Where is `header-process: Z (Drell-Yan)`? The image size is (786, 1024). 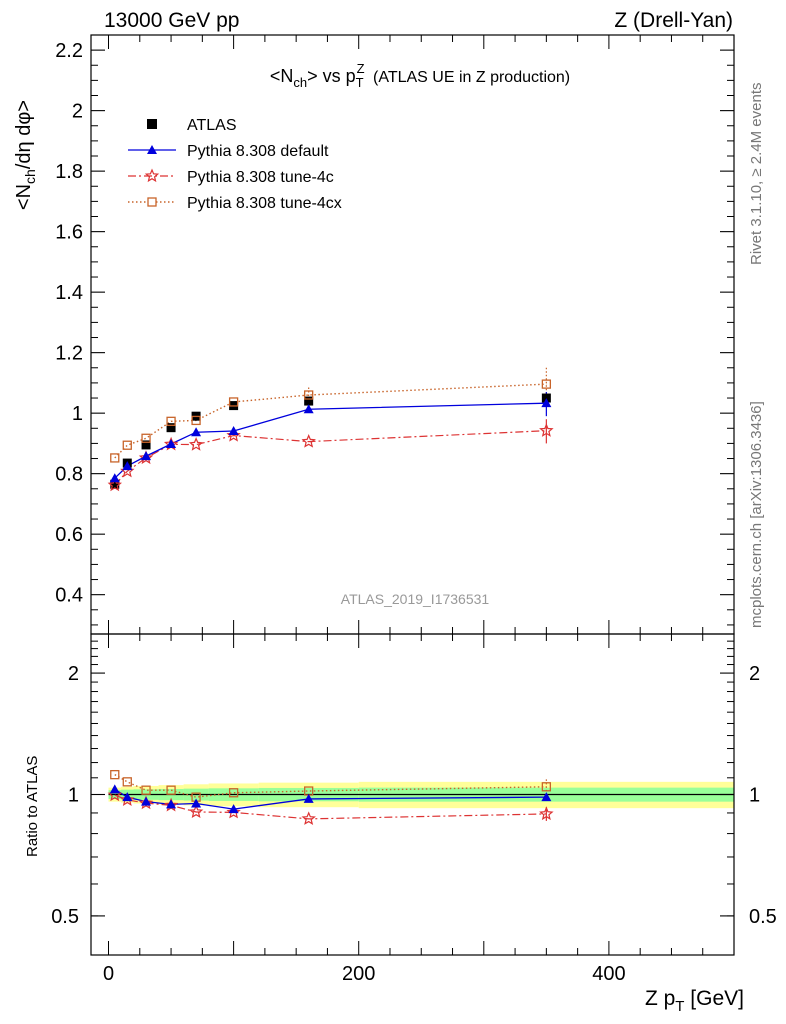 header-process: Z (Drell-Yan) is located at coordinates (673, 20).